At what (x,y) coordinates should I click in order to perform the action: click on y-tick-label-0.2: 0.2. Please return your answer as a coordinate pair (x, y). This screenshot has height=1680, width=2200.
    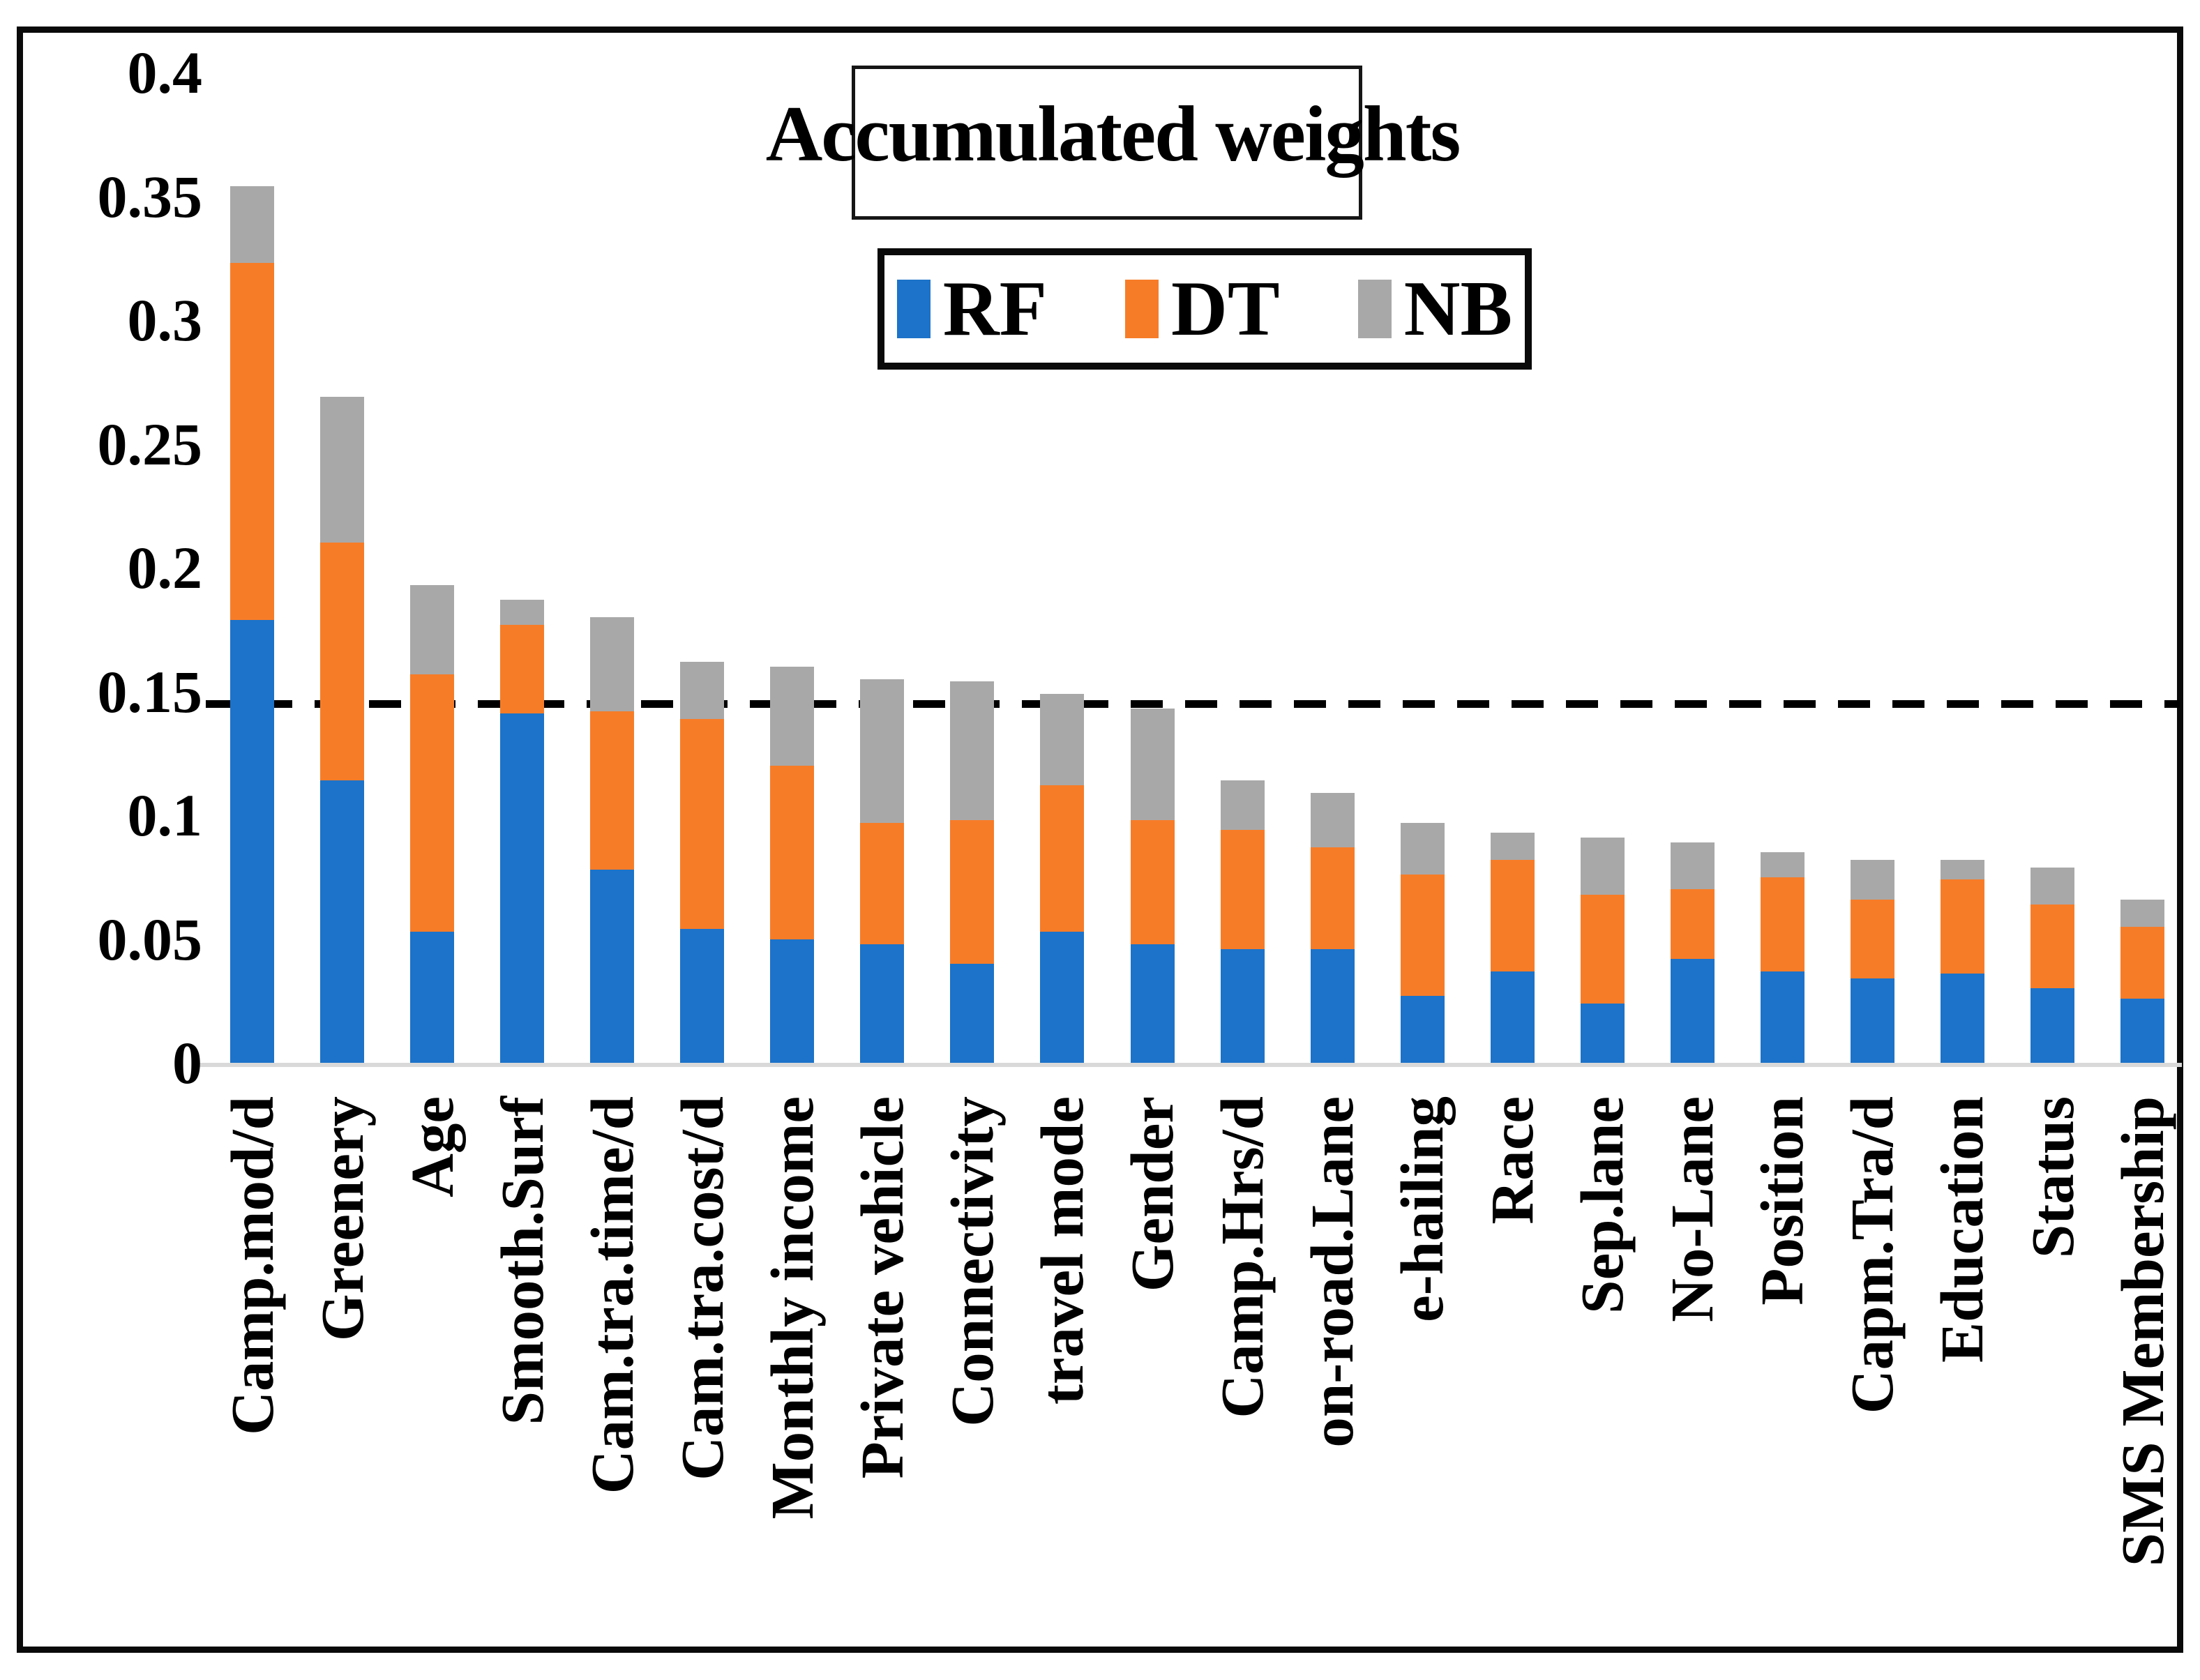
    Looking at the image, I should click on (165, 567).